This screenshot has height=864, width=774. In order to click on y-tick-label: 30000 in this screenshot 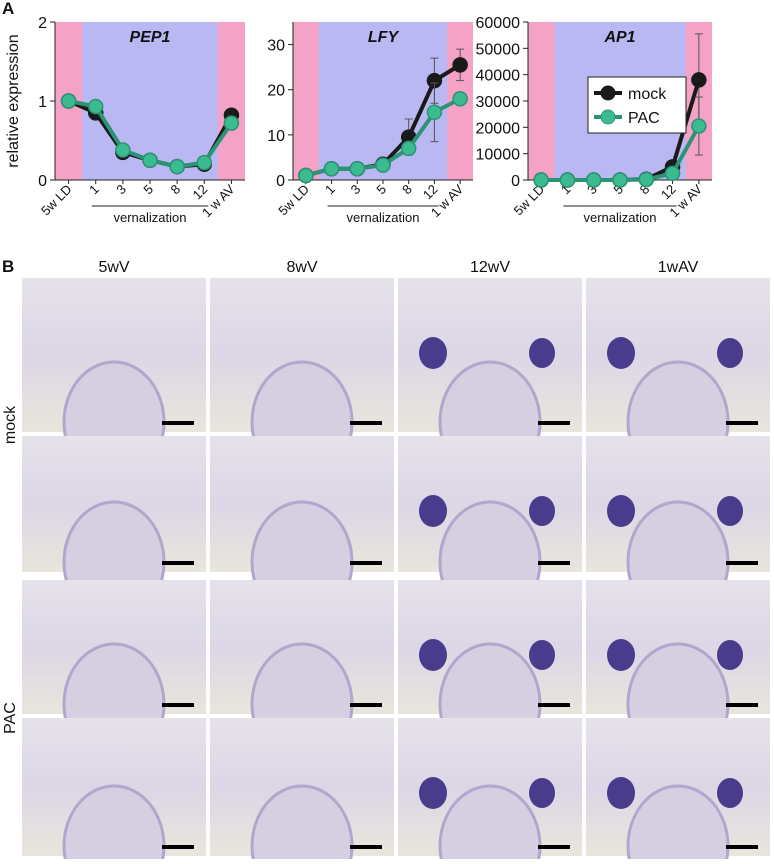, I will do `click(498, 102)`.